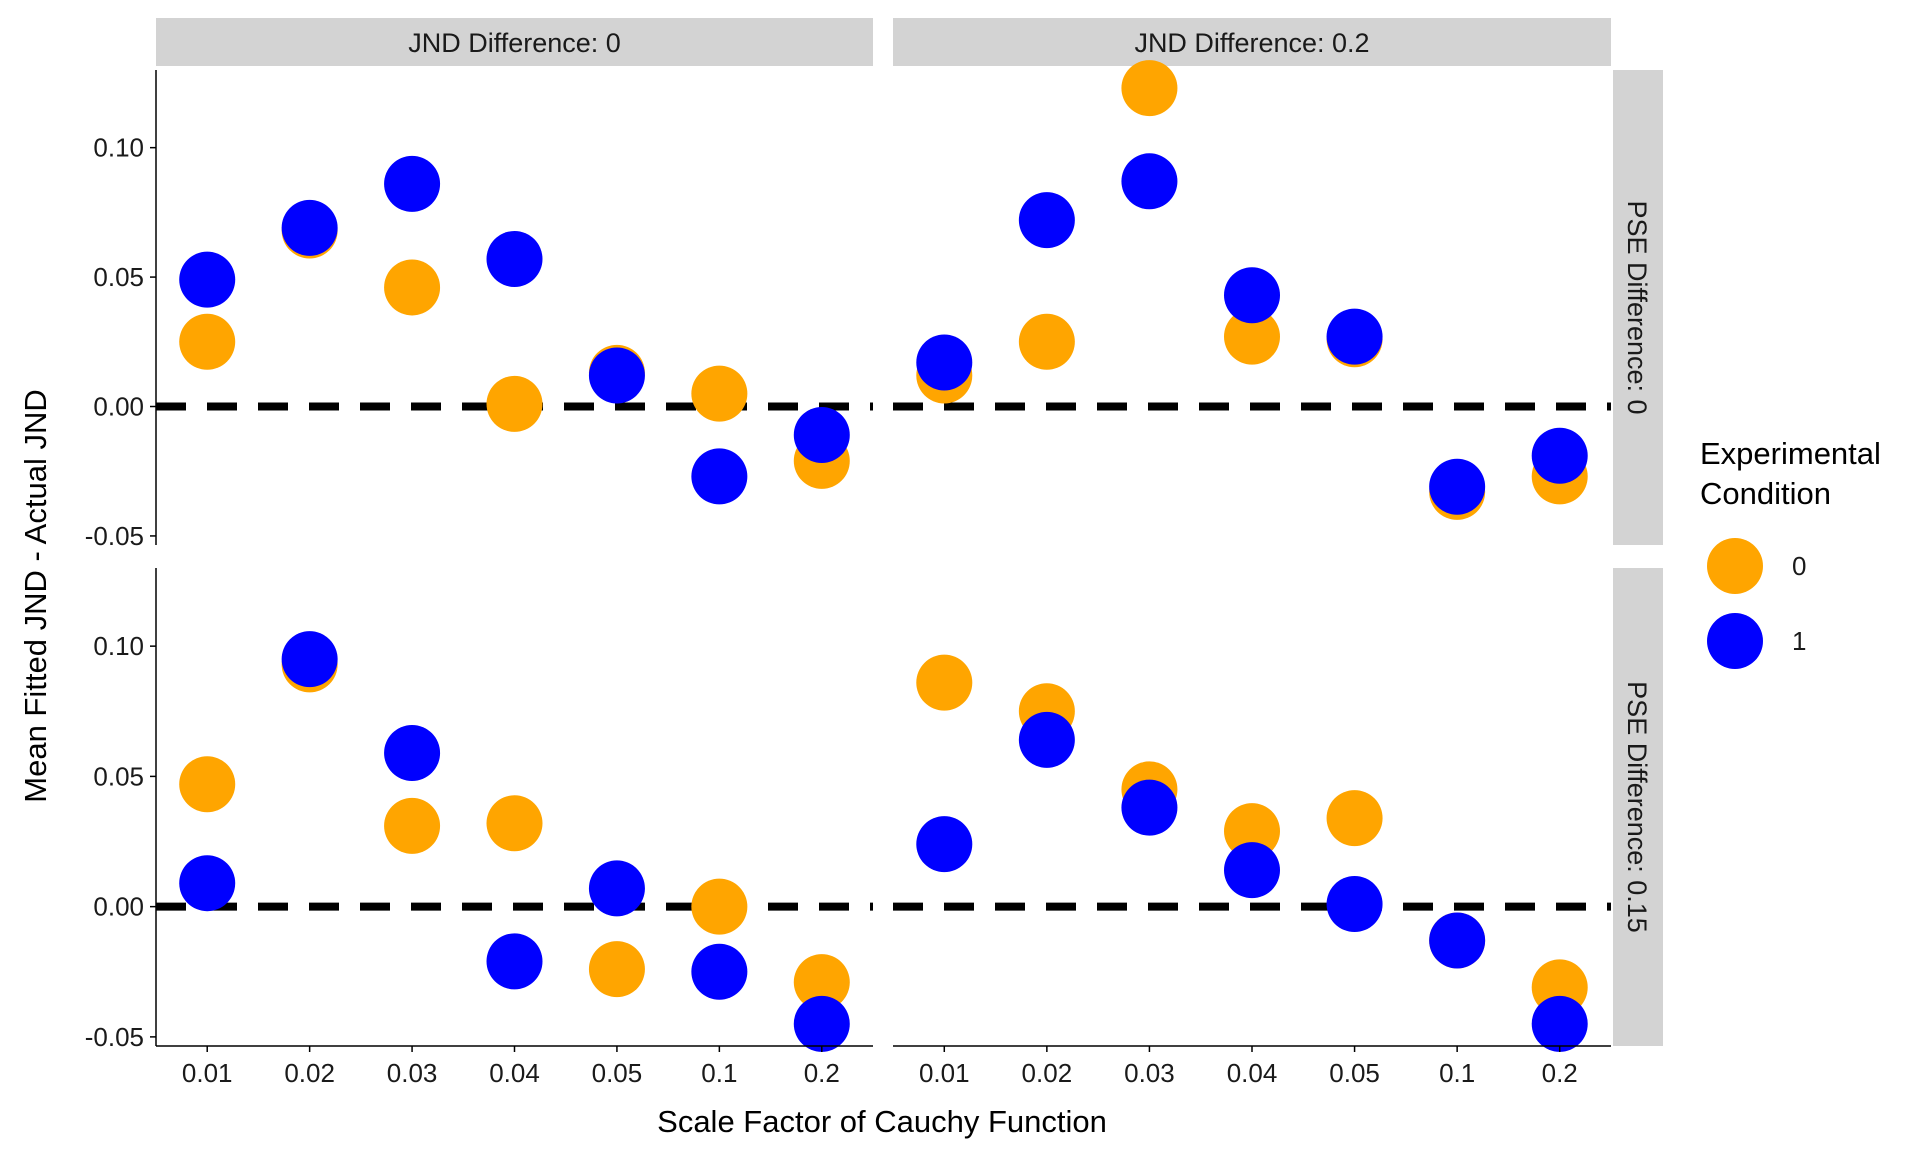  Describe the element at coordinates (35, 595) in the screenshot. I see `y-axis-title: Mean Fitted JND - Actual JND` at that location.